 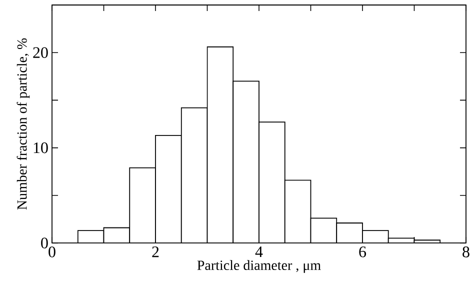 I want to click on x-tick-label: 8, so click(x=466, y=252).